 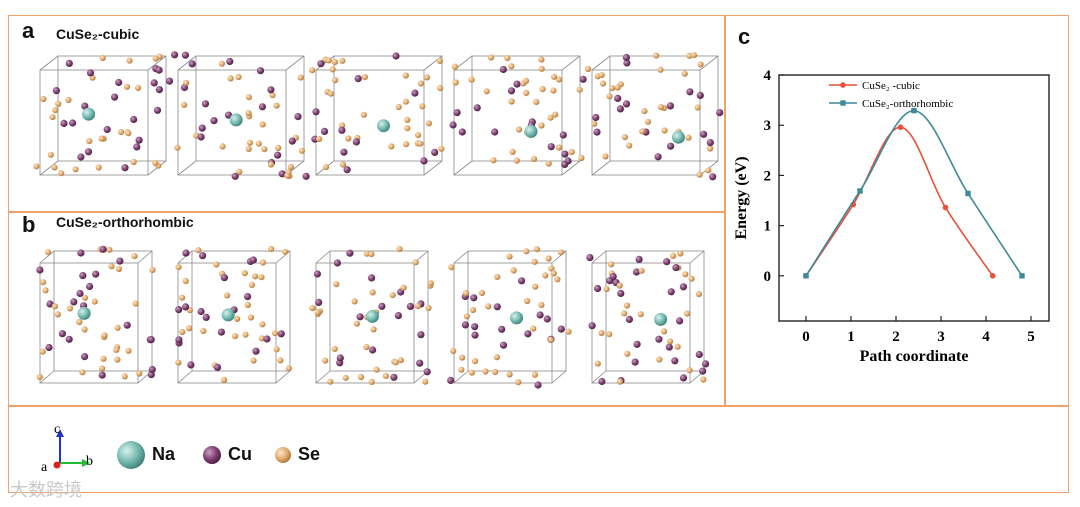 What do you see at coordinates (57, 431) in the screenshot?
I see `triad-c-label: c` at bounding box center [57, 431].